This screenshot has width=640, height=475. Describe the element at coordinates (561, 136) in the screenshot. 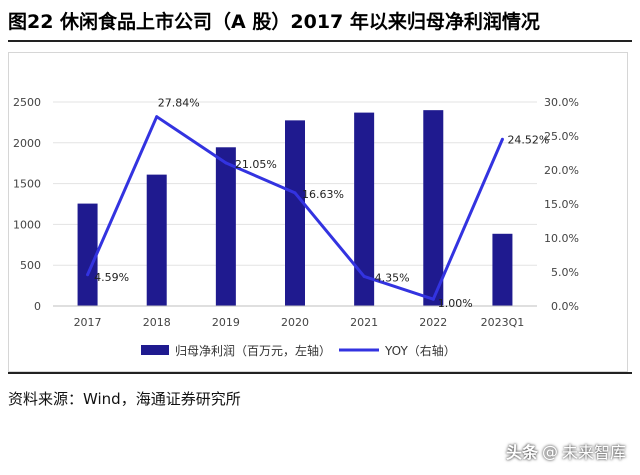

I see `right-axis-tick-label: 25.0%` at that location.